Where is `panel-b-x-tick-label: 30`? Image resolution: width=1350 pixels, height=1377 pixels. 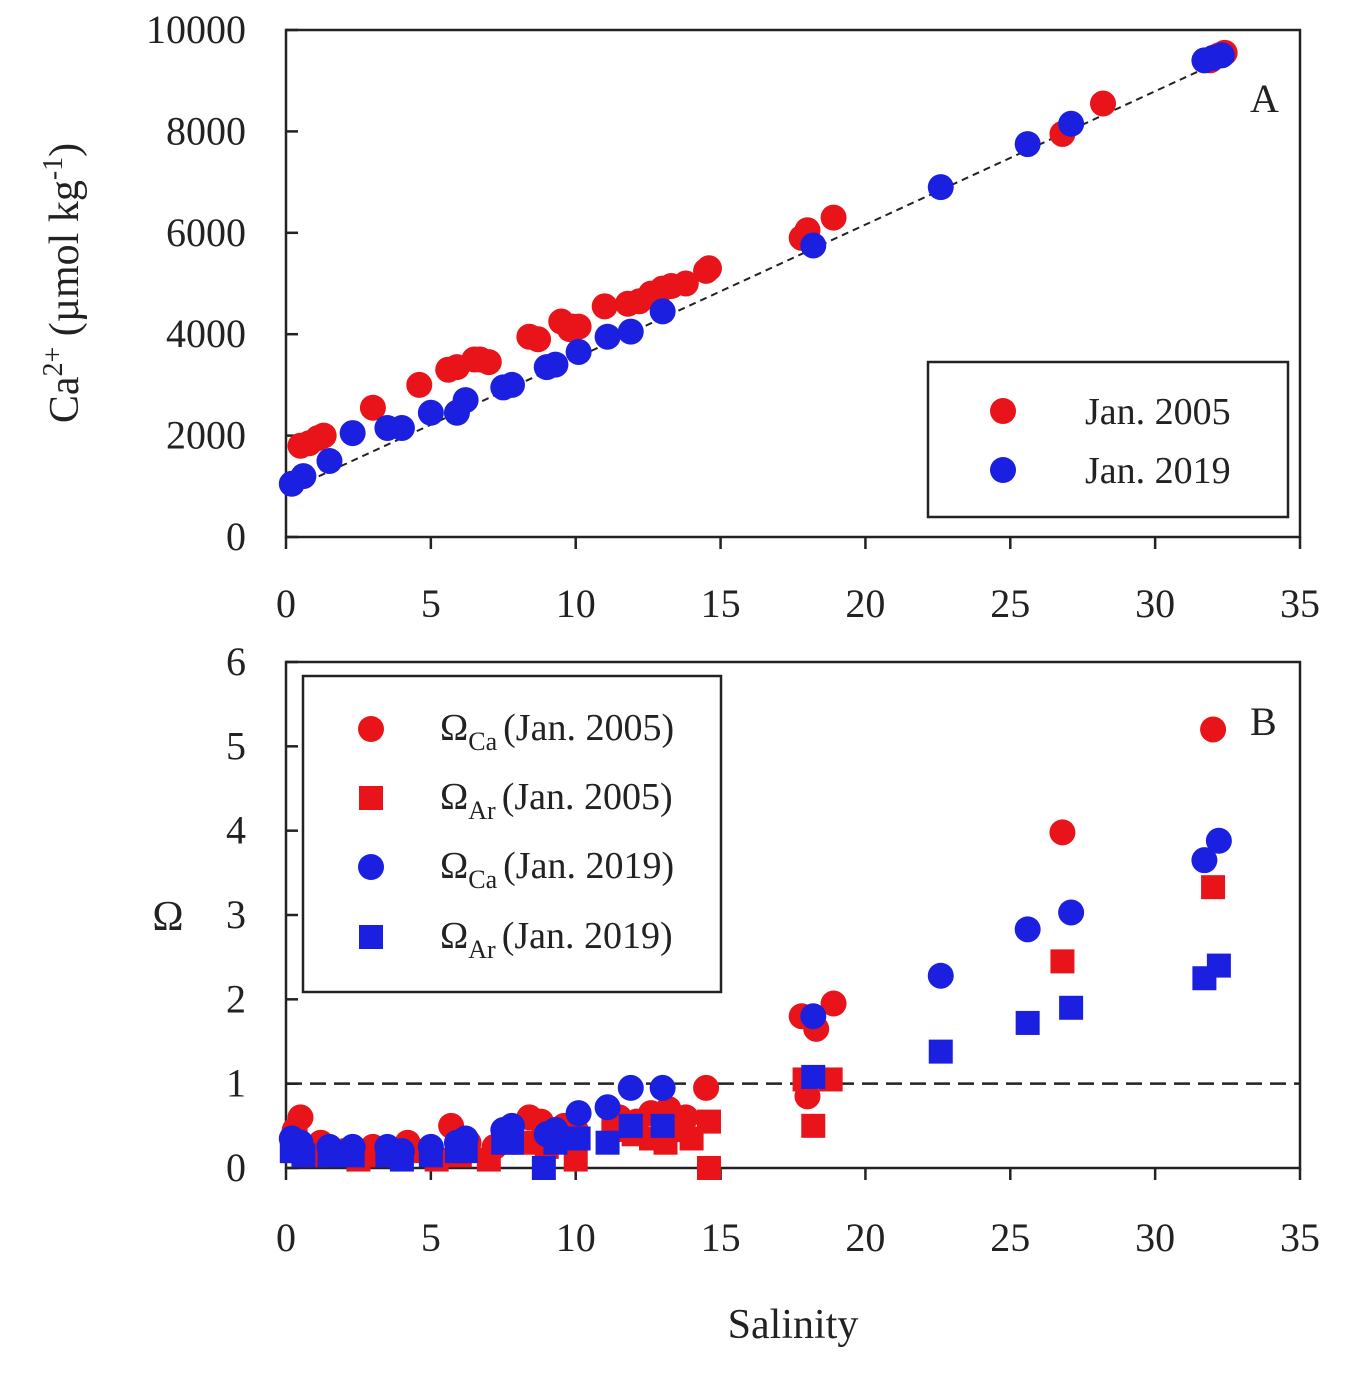 panel-b-x-tick-label: 30 is located at coordinates (1155, 1237).